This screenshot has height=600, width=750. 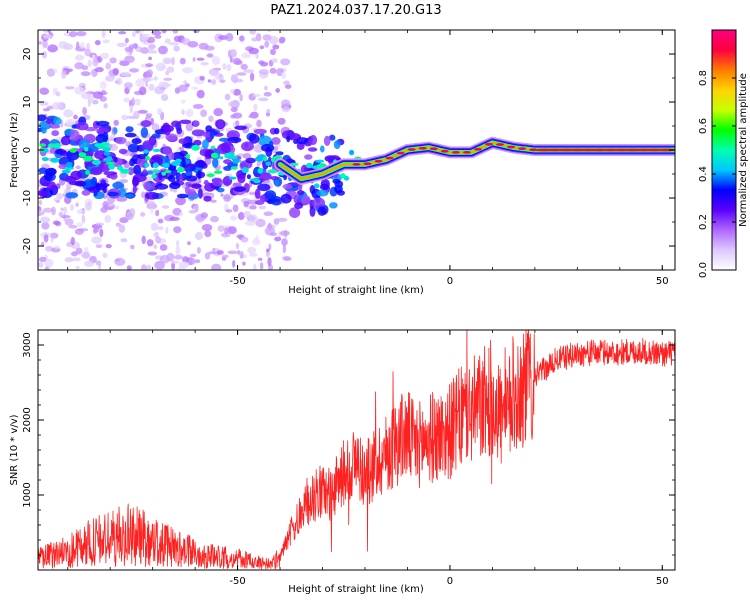 I want to click on heatmap-ridge, so click(x=474, y=160).